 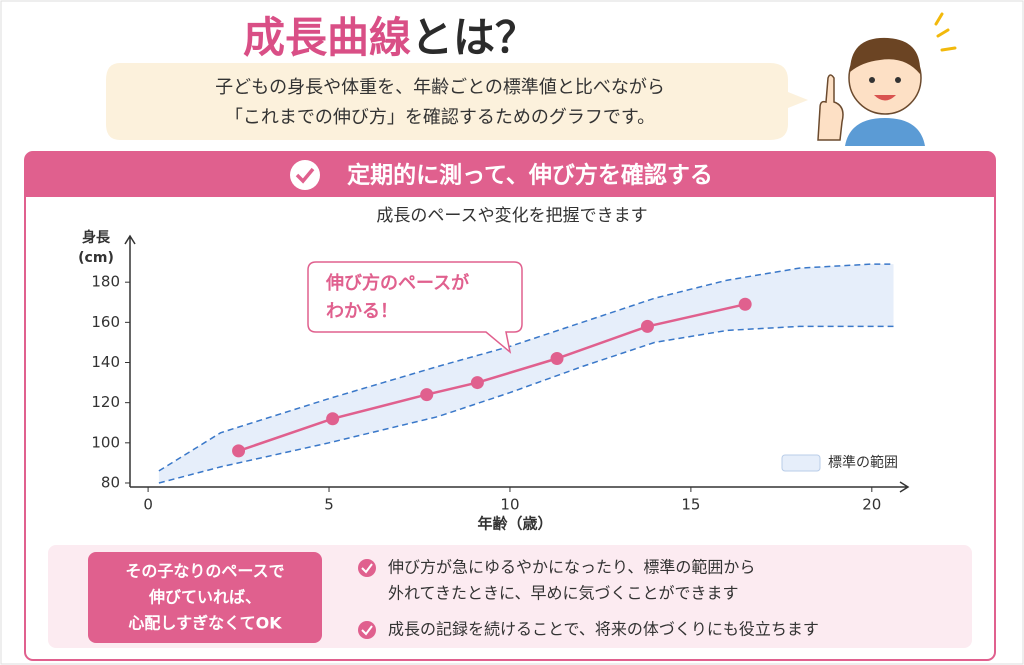 I want to click on page-title: 成長曲線とは？, so click(x=390, y=37).